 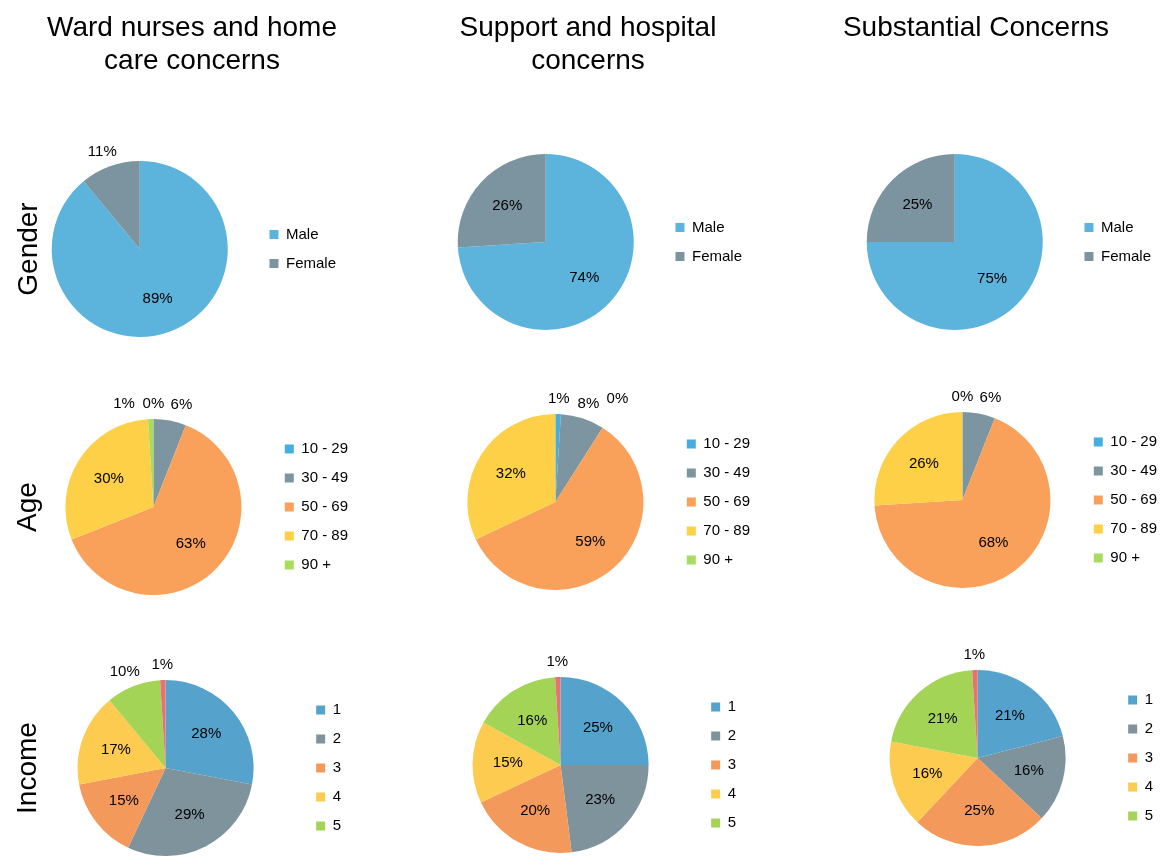 What do you see at coordinates (992, 278) in the screenshot?
I see `data-label: 75%` at bounding box center [992, 278].